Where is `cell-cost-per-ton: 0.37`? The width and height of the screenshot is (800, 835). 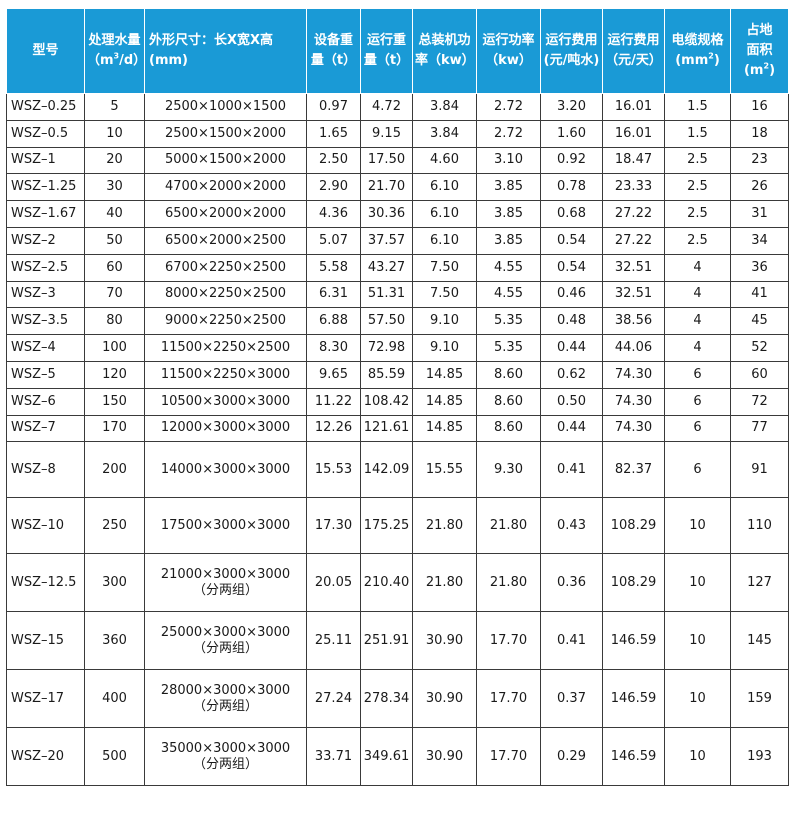
cell-cost-per-ton: 0.37 is located at coordinates (571, 699).